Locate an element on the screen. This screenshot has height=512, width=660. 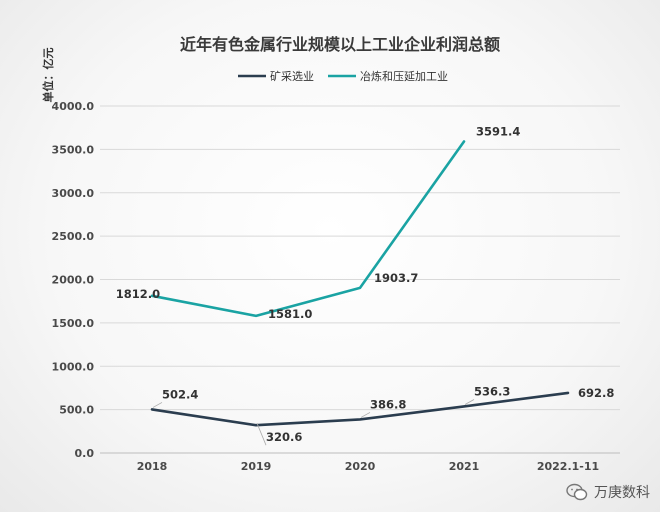
y-tick-label: 2000.0 is located at coordinates (73, 280).